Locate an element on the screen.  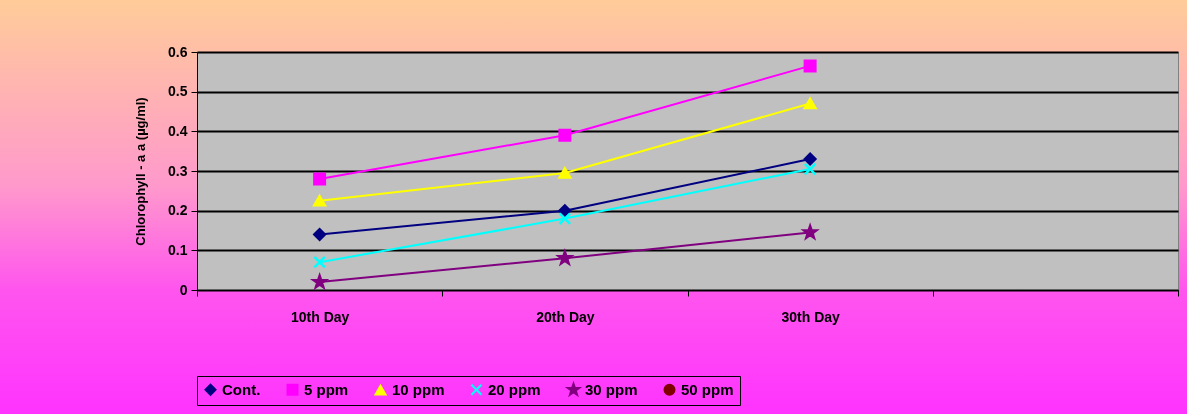
y-tick-label: 0.5 is located at coordinates (178, 91).